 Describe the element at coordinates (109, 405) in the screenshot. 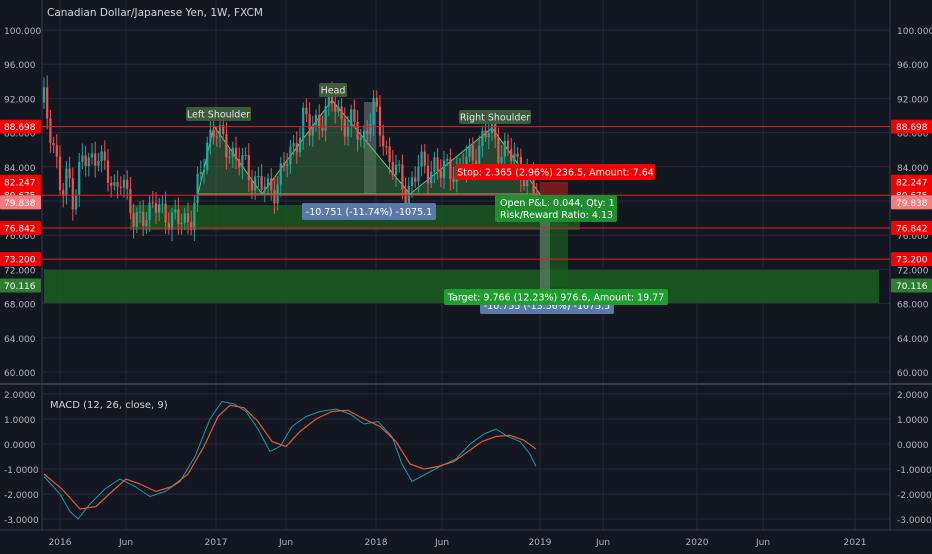

I see `macd-title: MACD (12, 26, close, 9)` at that location.